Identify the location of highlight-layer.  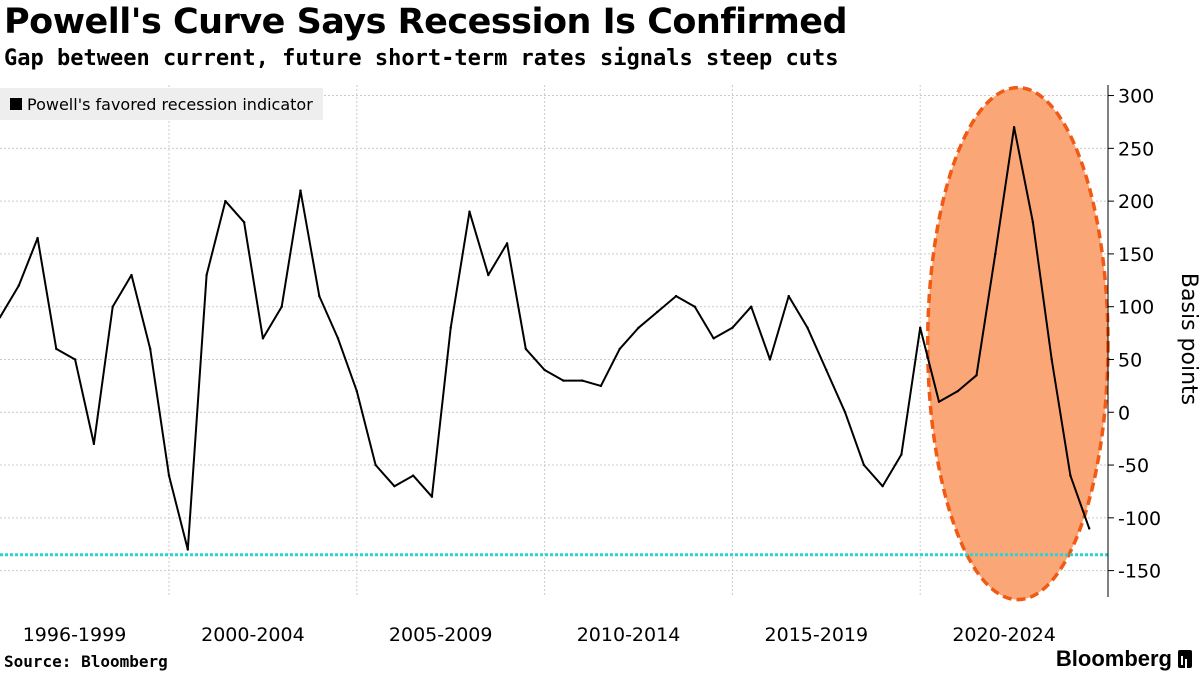
(1017, 343).